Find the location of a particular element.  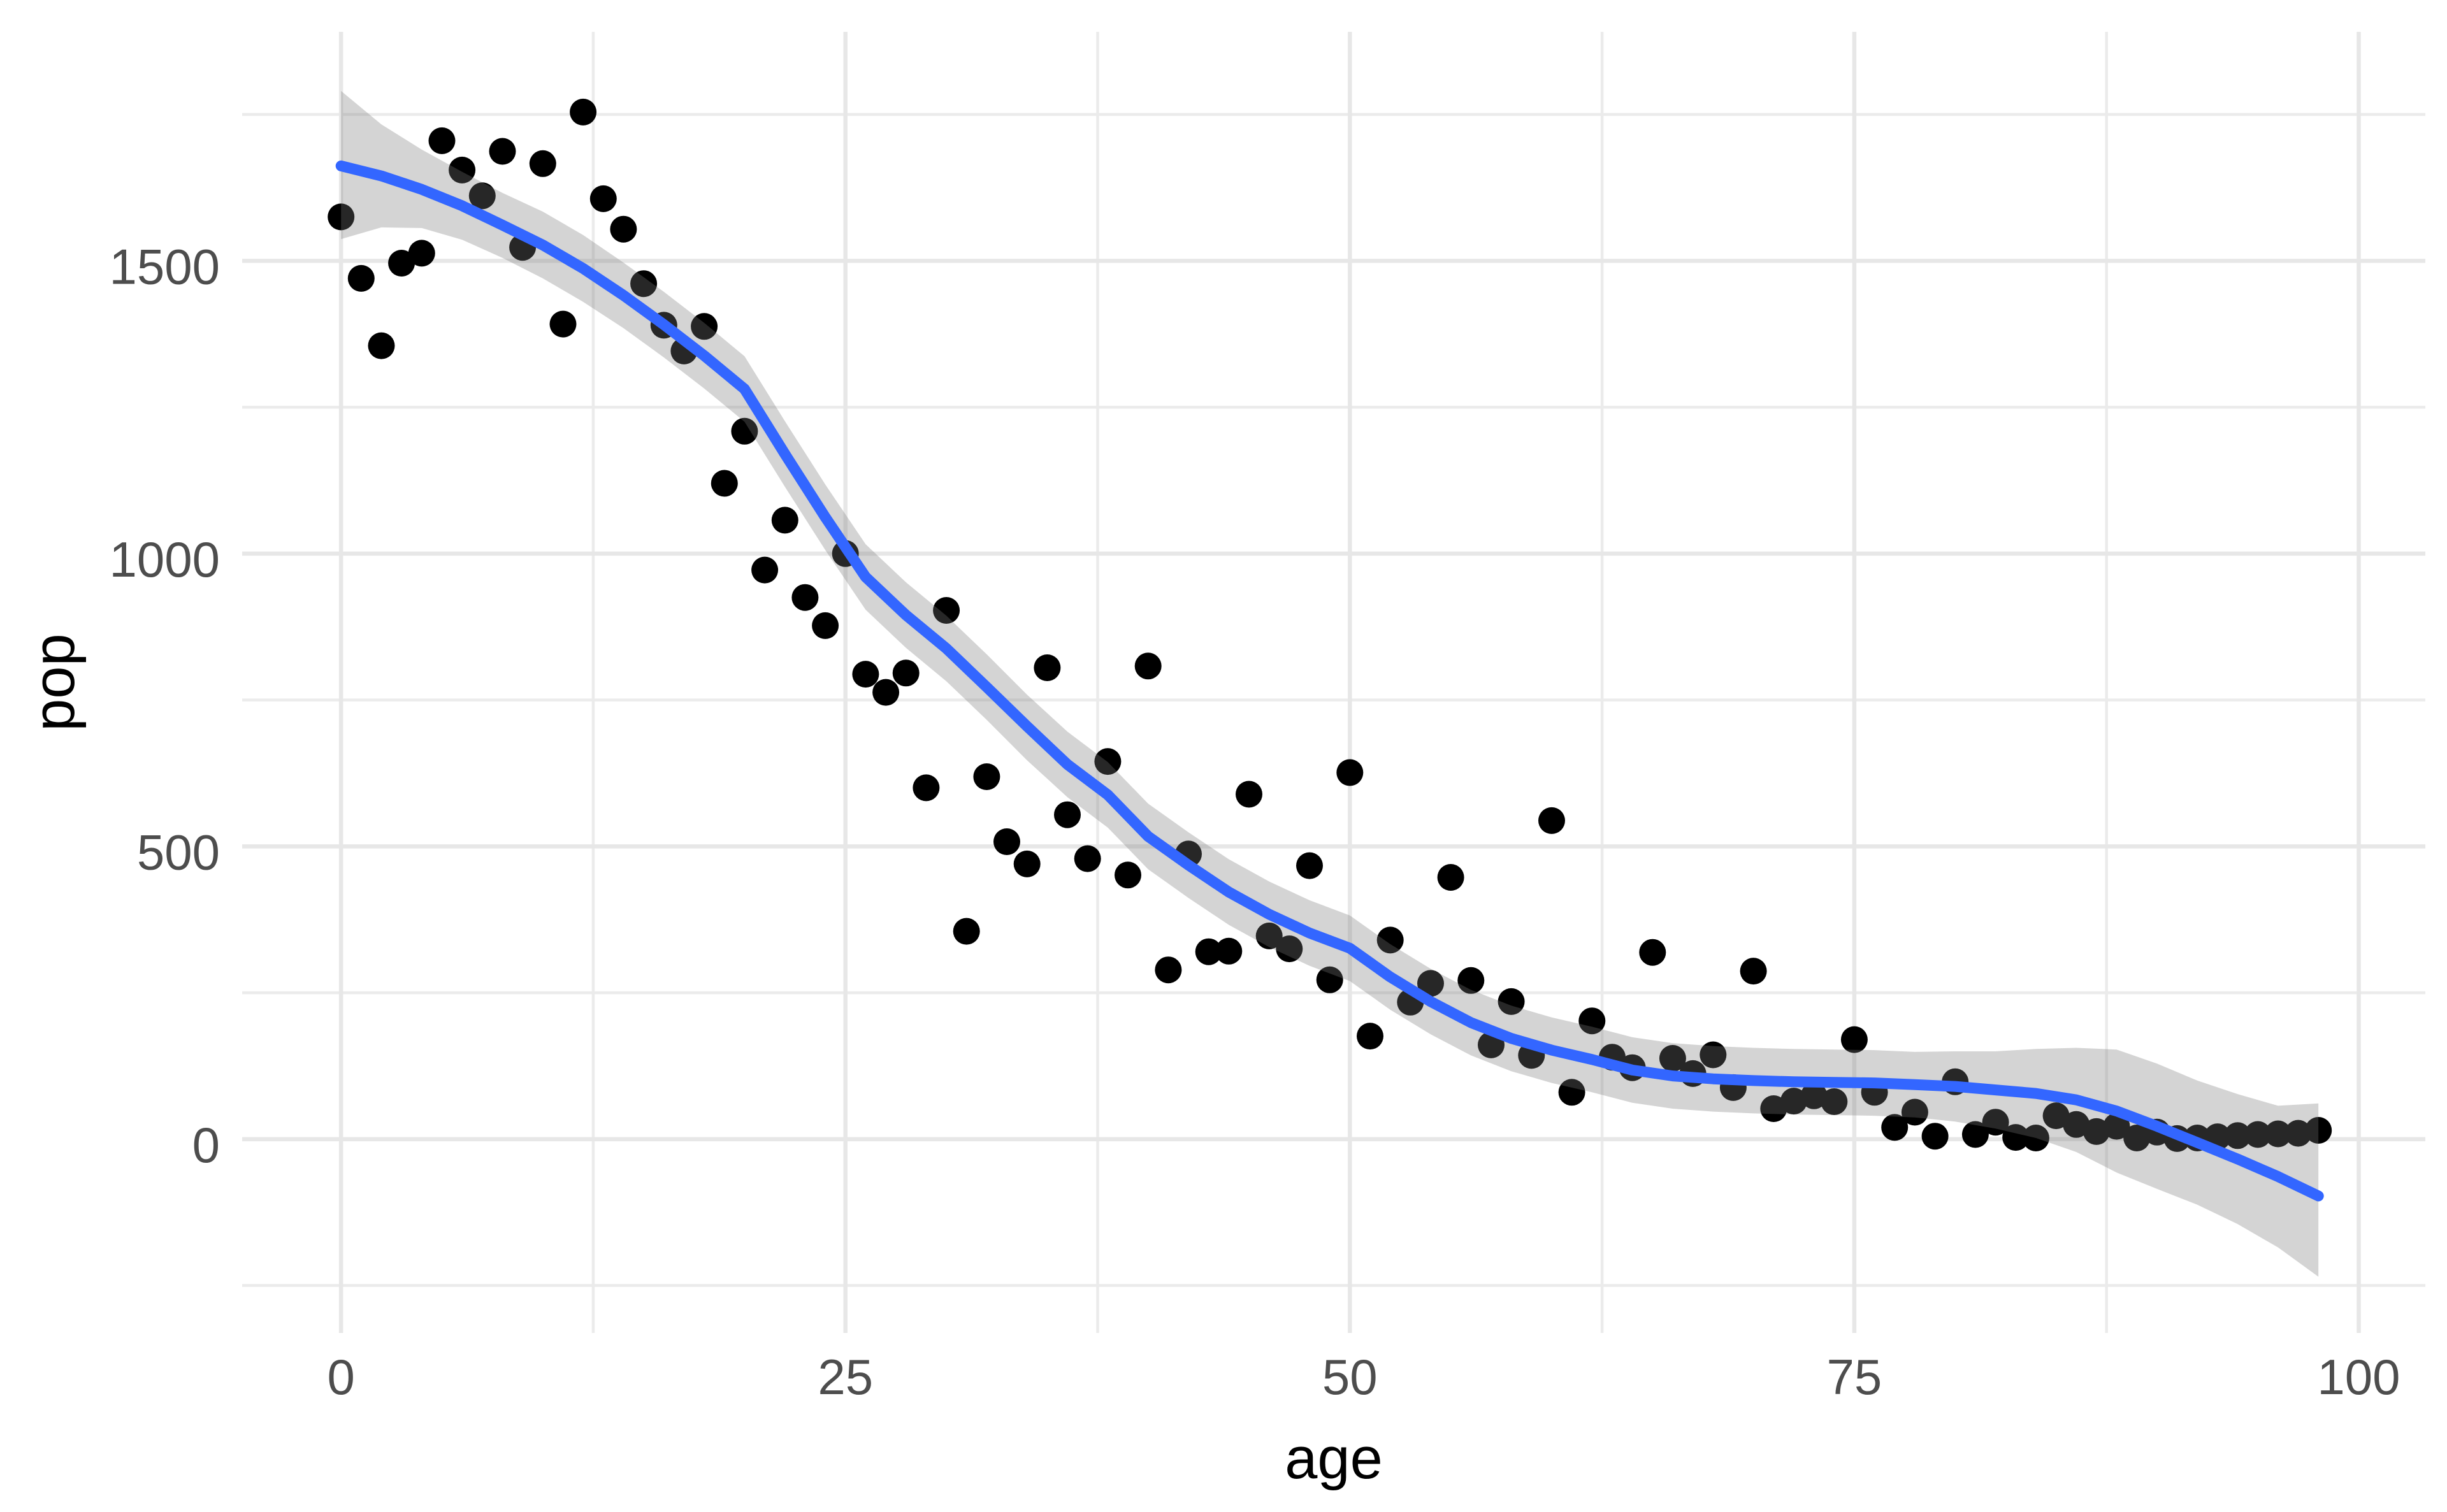

y-axis-title: pop is located at coordinates (54, 682).